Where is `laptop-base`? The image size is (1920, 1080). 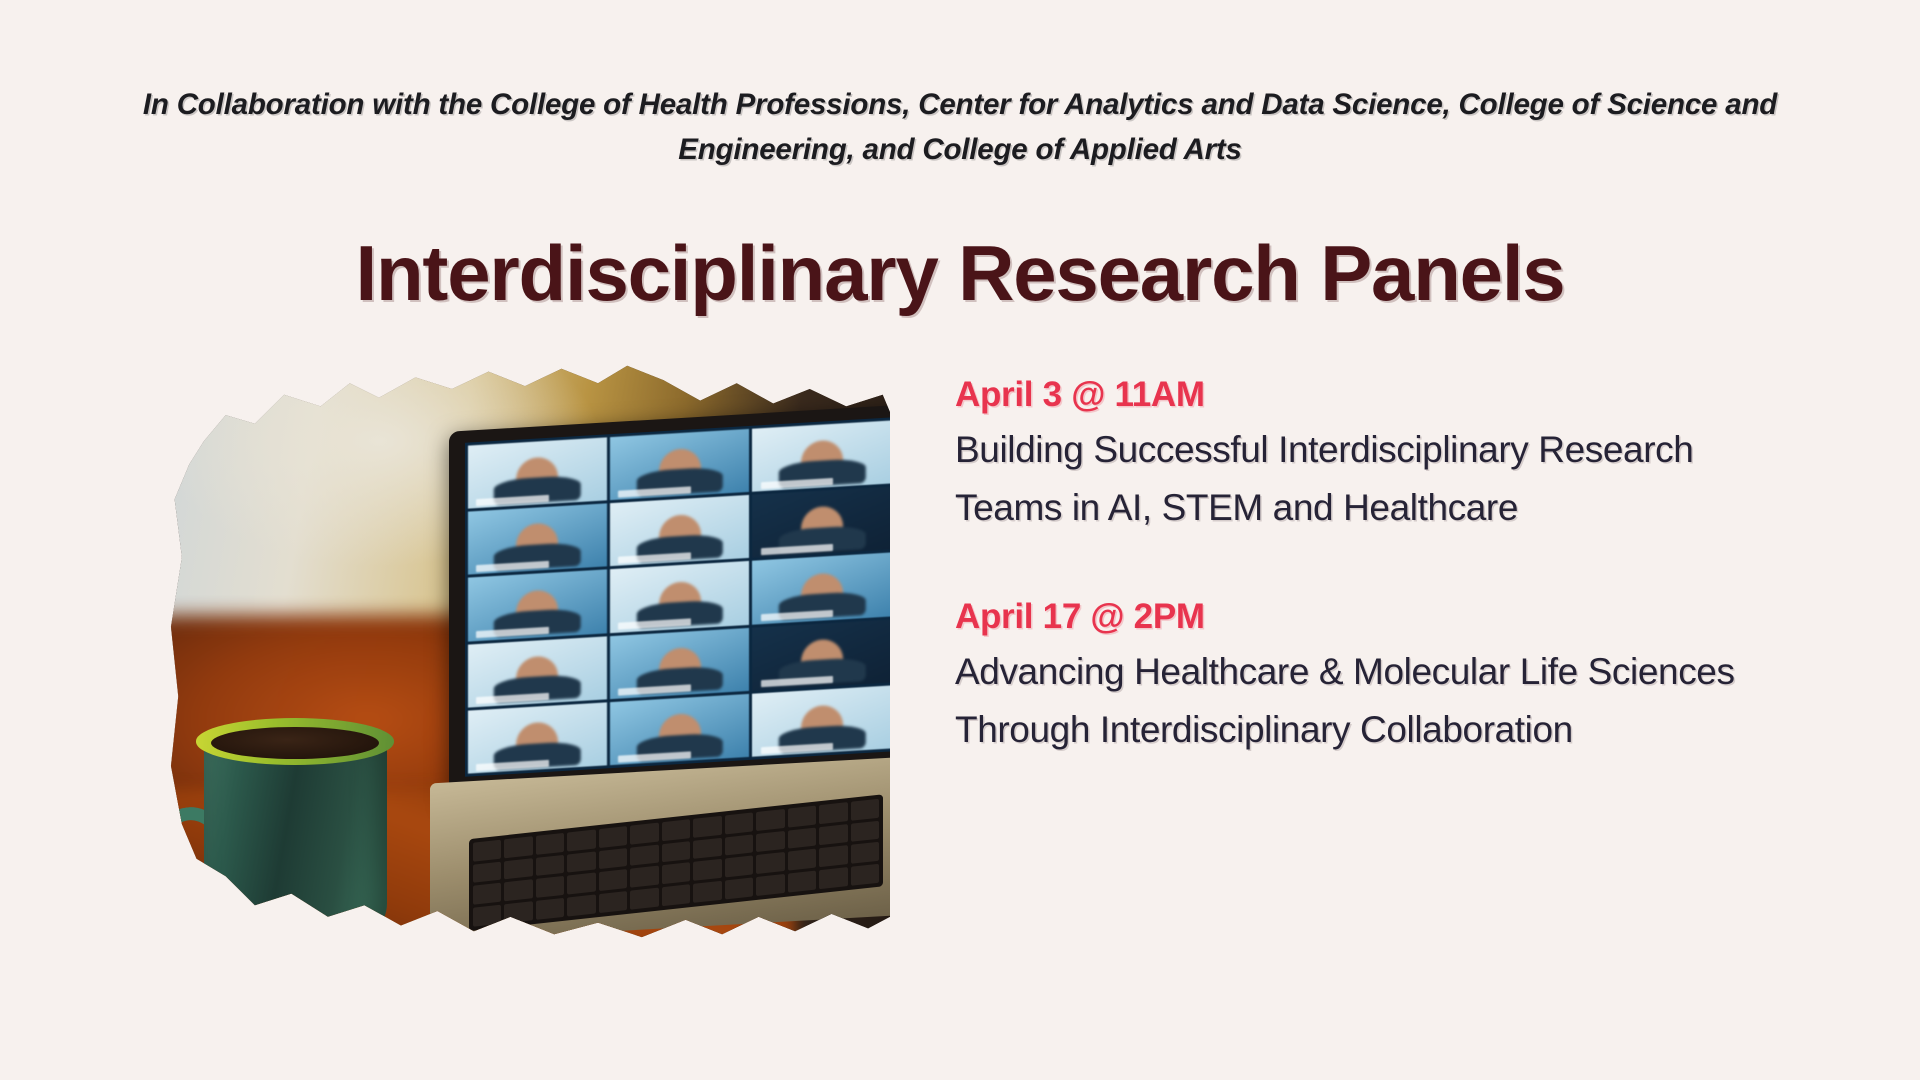
laptop-base is located at coordinates (660, 847).